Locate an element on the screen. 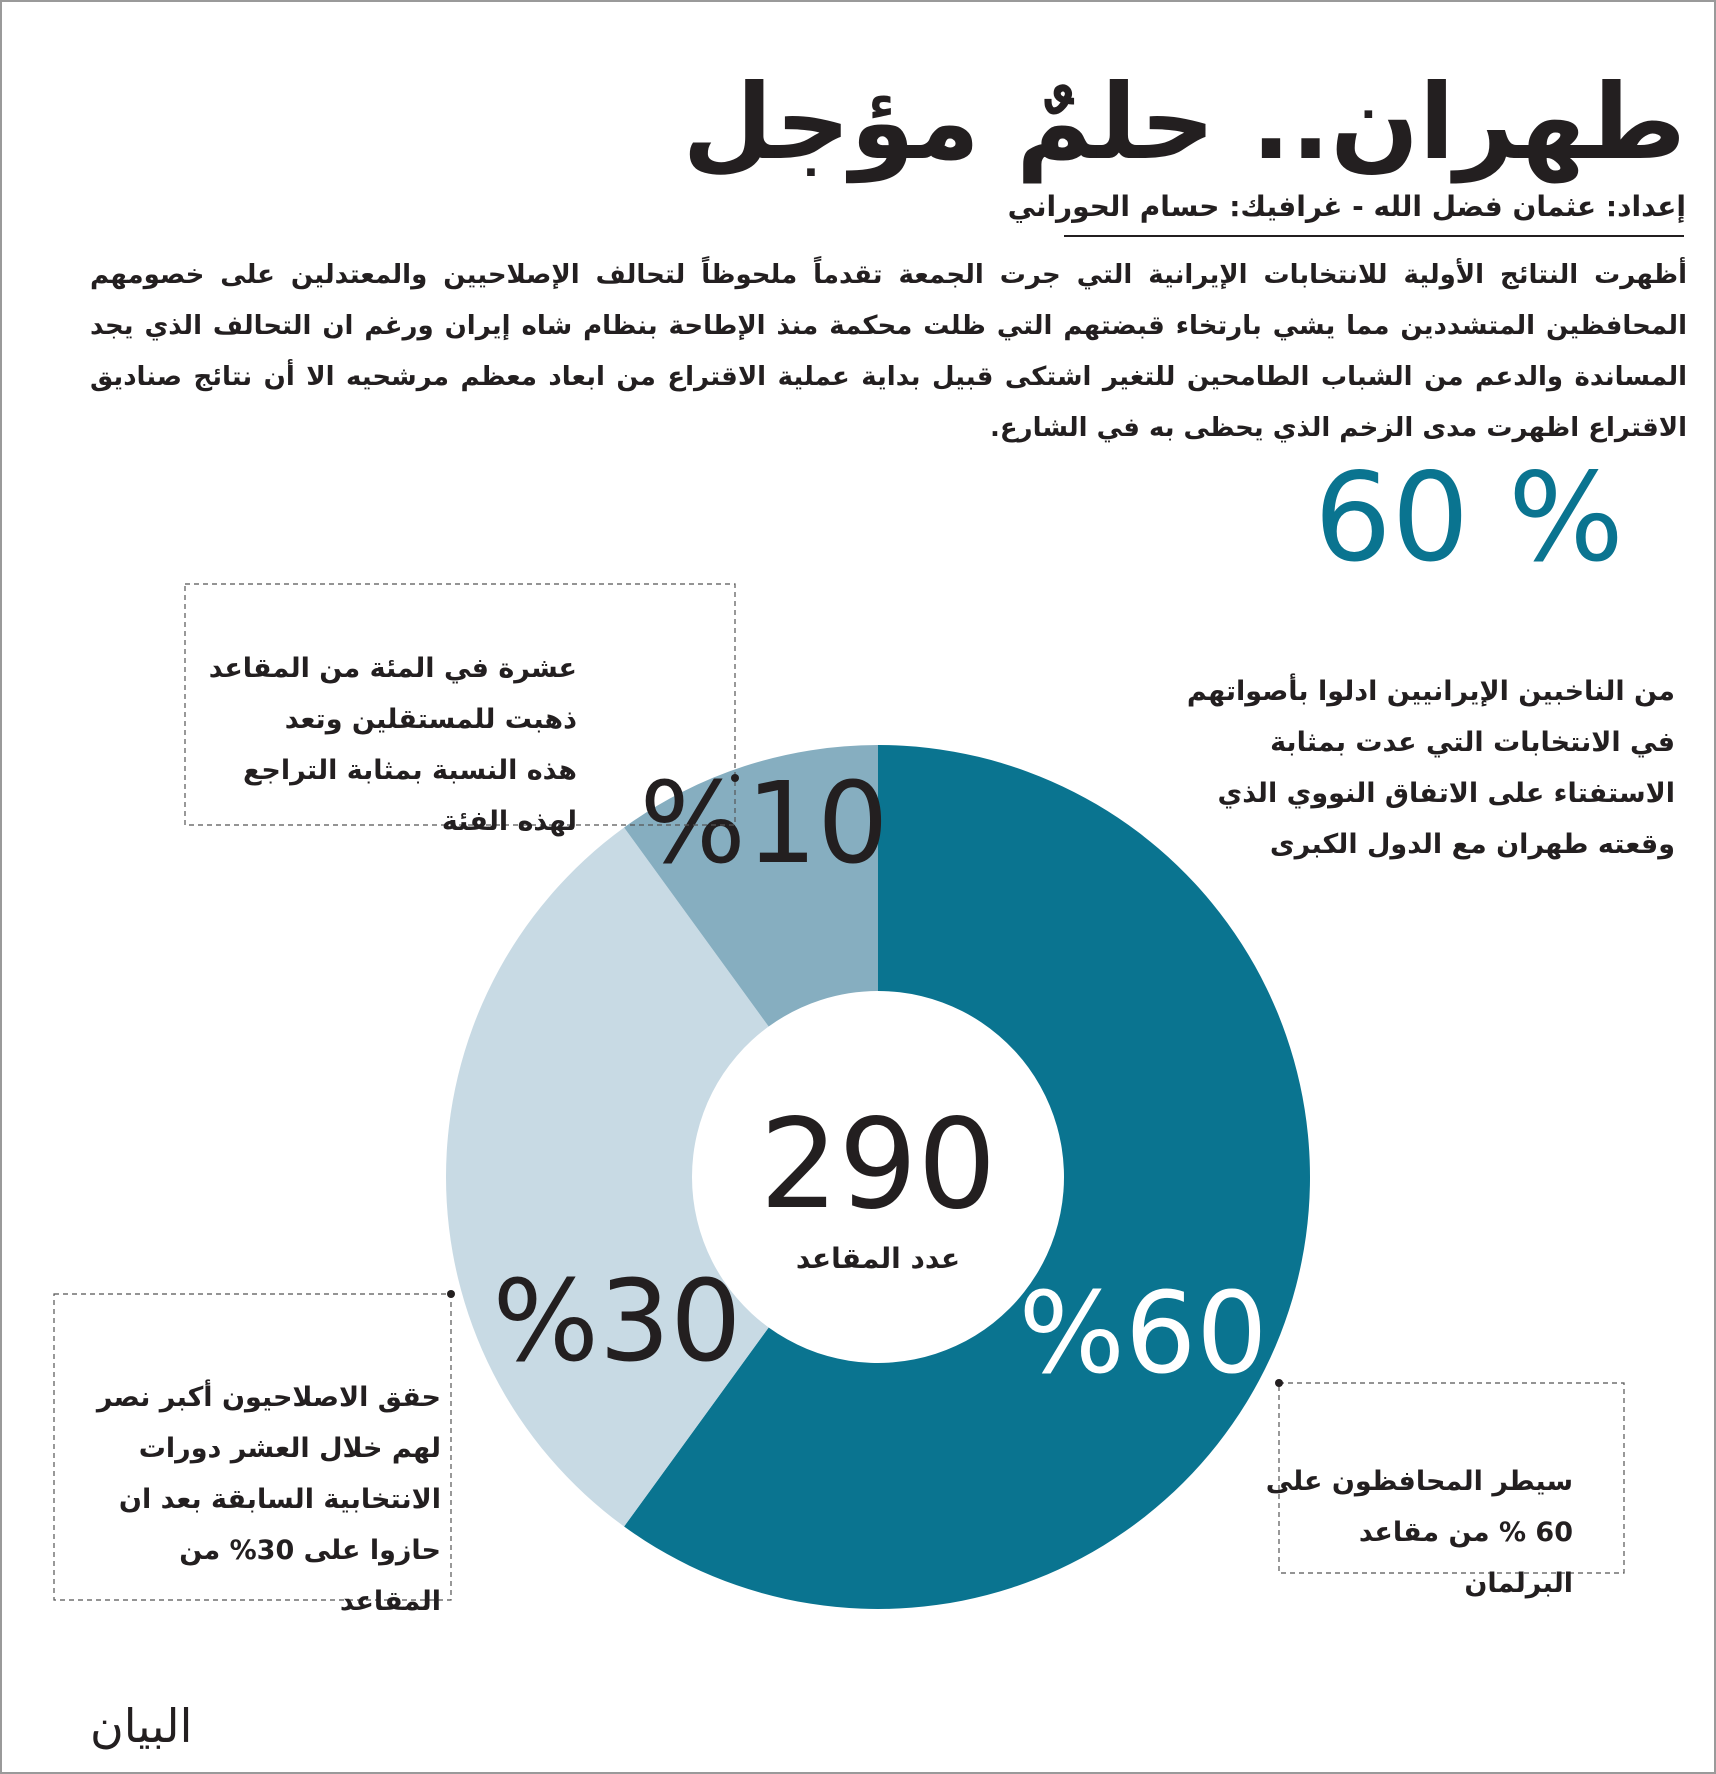 This screenshot has width=1716, height=1774. value-label: %30 is located at coordinates (617, 1322).